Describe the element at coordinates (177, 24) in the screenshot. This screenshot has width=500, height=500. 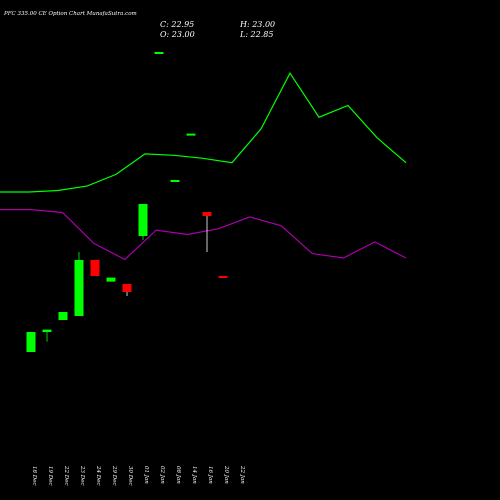
I see `close-value: C: 22.95` at that location.